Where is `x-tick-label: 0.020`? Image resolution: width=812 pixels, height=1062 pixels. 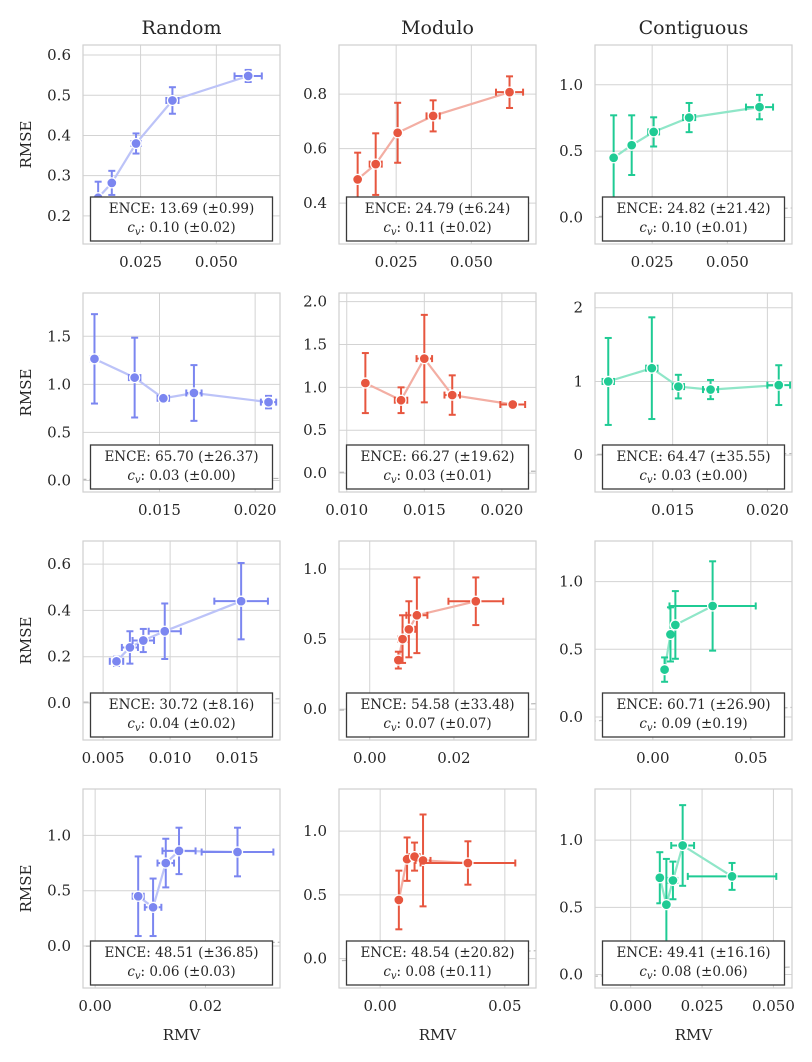
x-tick-label: 0.020 is located at coordinates (767, 510).